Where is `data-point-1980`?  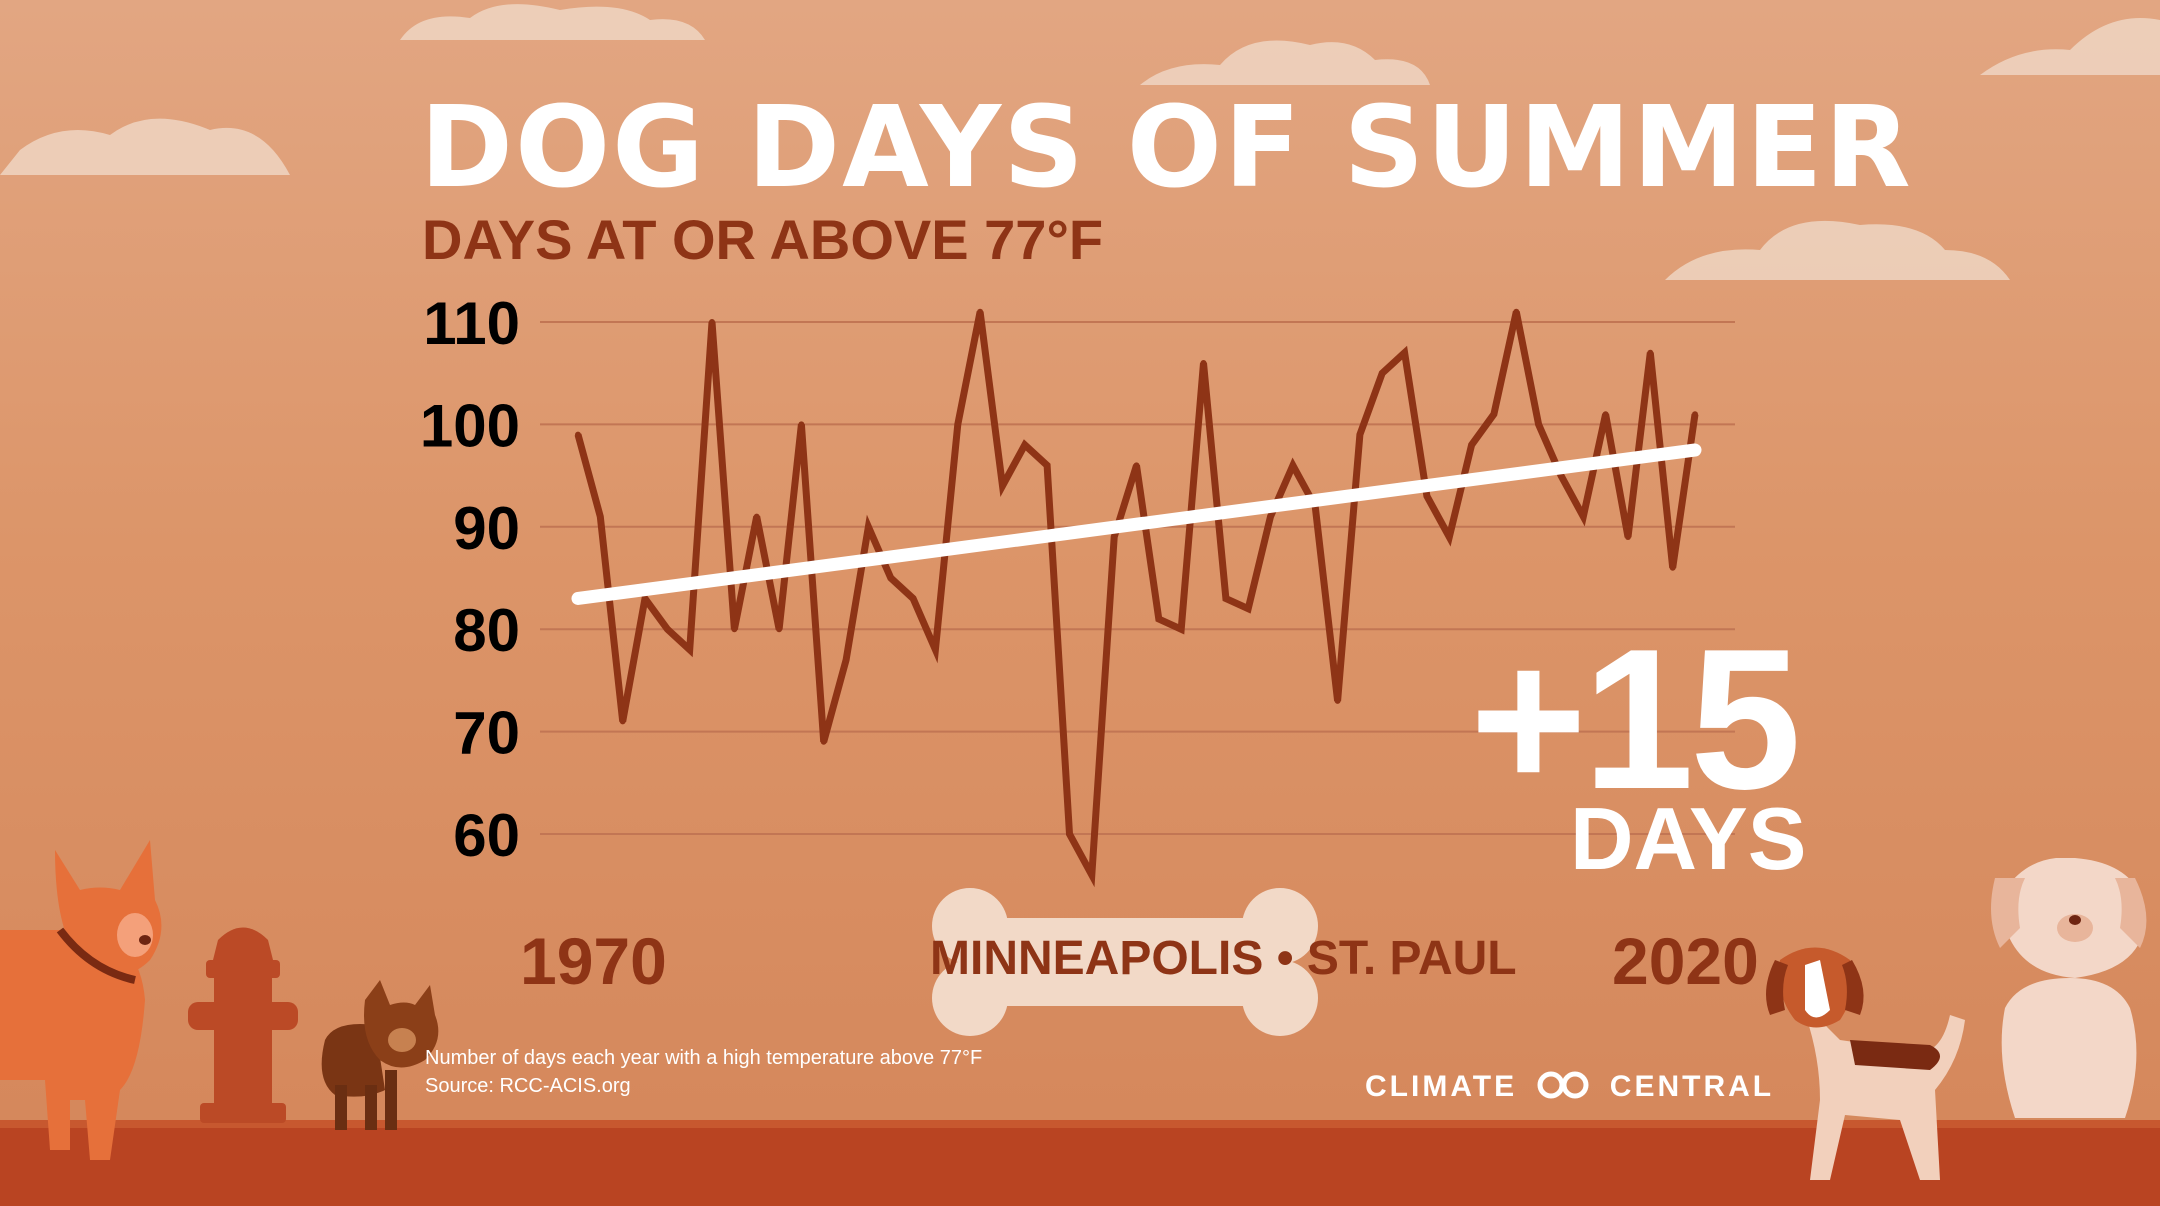
data-point-1980 is located at coordinates (801, 424).